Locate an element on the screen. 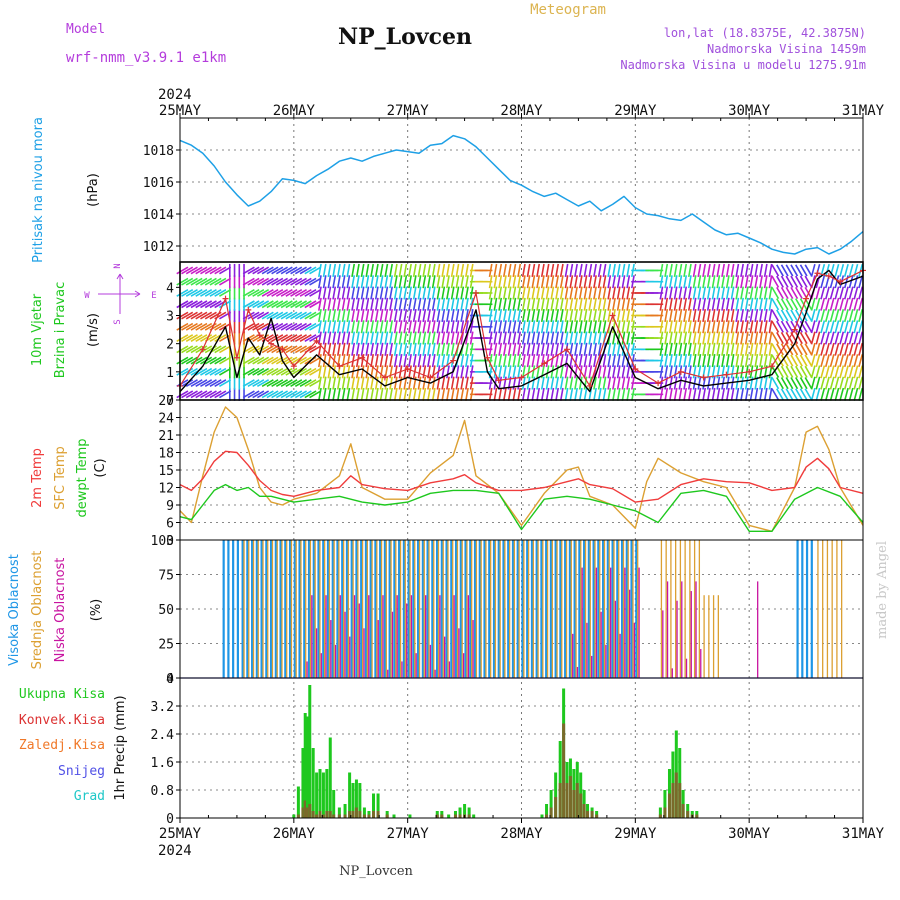 This screenshot has width=900, height=900. pressure-line is located at coordinates (521, 194).